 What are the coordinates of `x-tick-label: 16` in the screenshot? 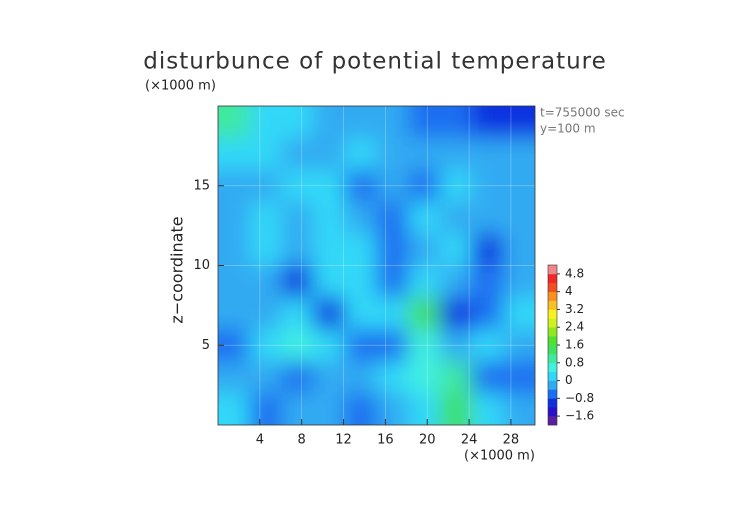 It's located at (385, 440).